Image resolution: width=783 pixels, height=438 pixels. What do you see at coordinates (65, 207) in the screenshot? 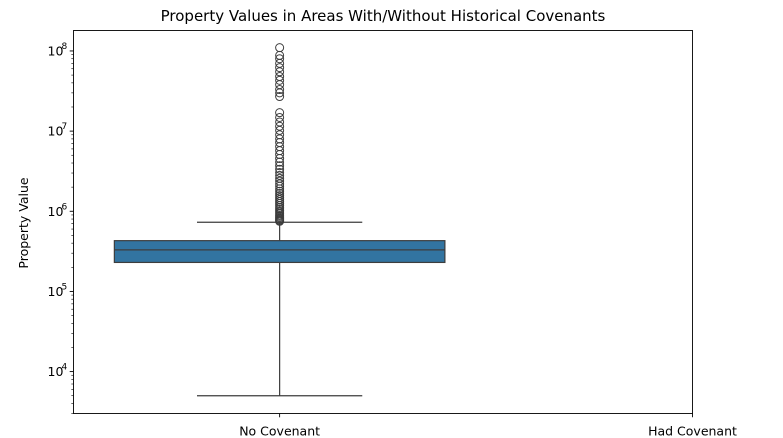
I see `y-tick-exponent: 6` at bounding box center [65, 207].